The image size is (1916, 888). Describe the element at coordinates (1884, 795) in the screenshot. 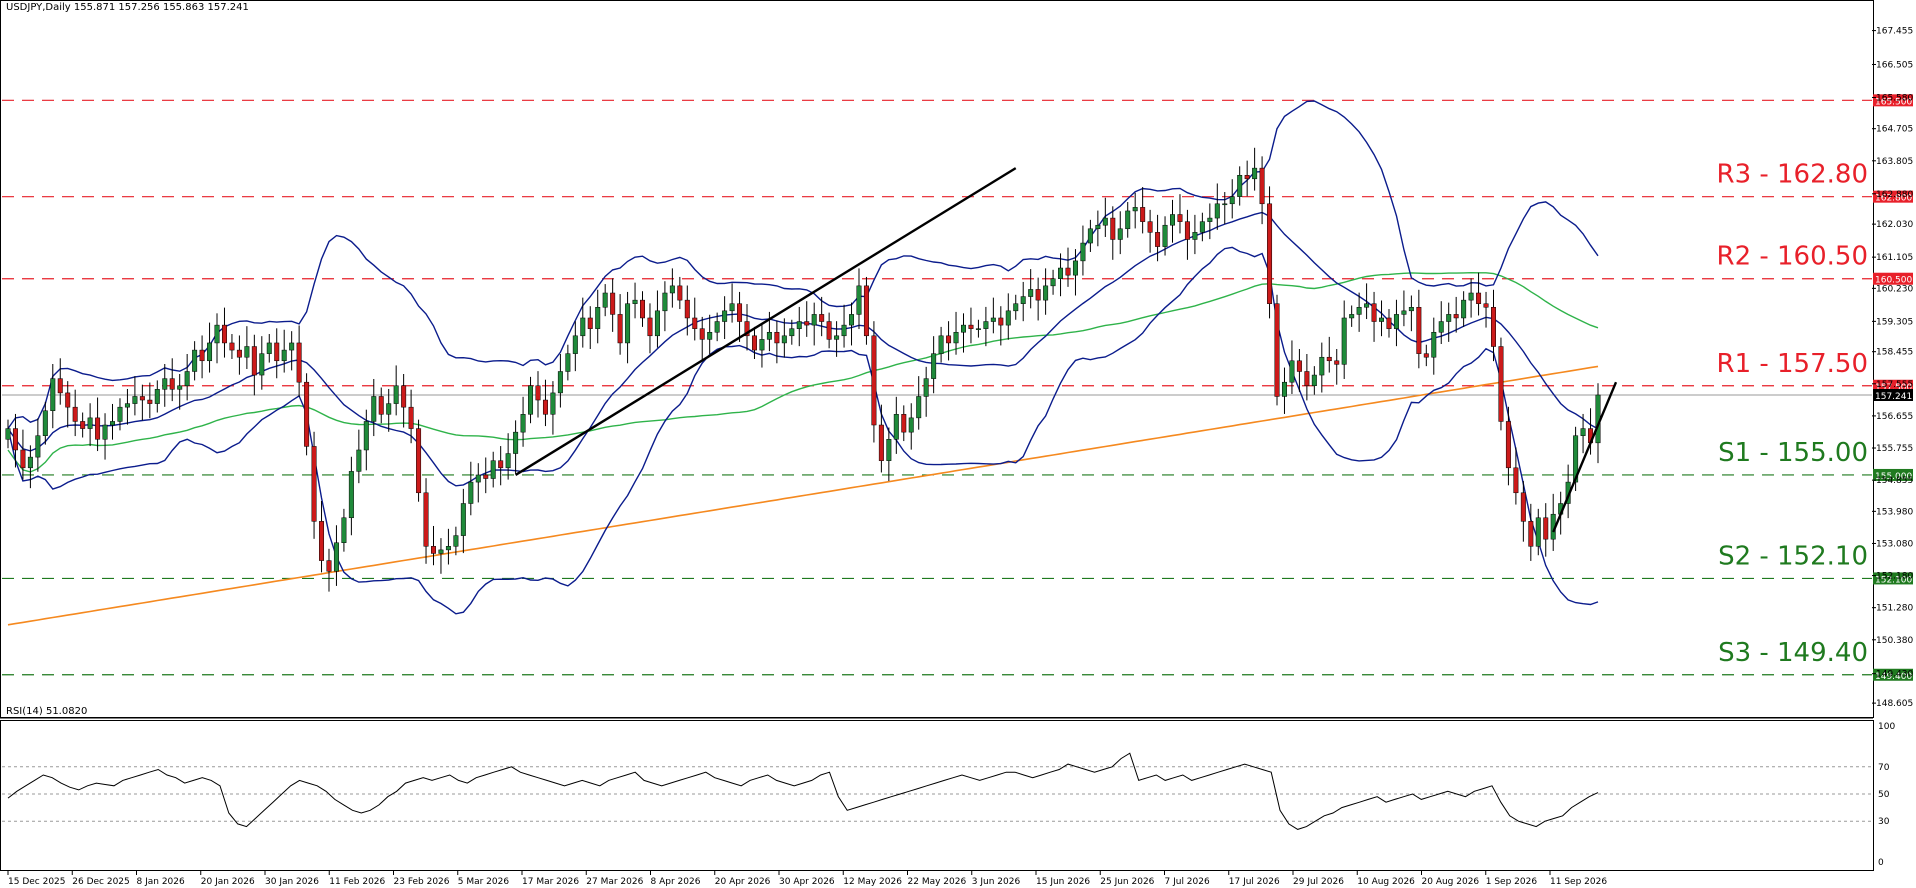

I see `rsi-tick-label: 50` at that location.